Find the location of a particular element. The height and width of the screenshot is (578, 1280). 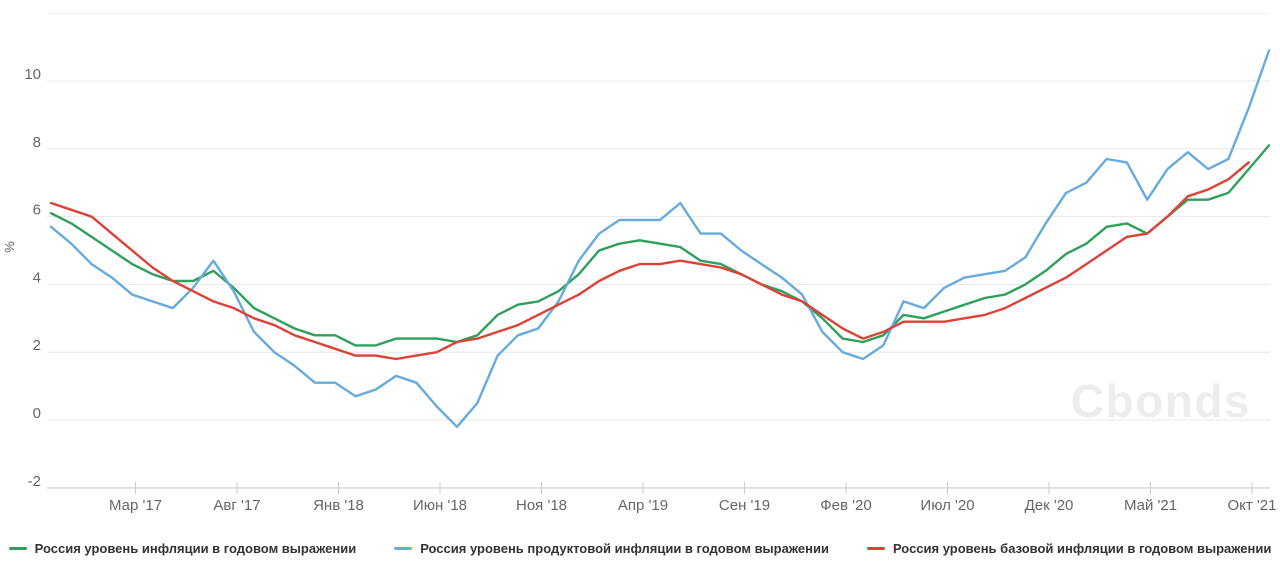

x-axis-tick-label: Сен '19 is located at coordinates (744, 505).